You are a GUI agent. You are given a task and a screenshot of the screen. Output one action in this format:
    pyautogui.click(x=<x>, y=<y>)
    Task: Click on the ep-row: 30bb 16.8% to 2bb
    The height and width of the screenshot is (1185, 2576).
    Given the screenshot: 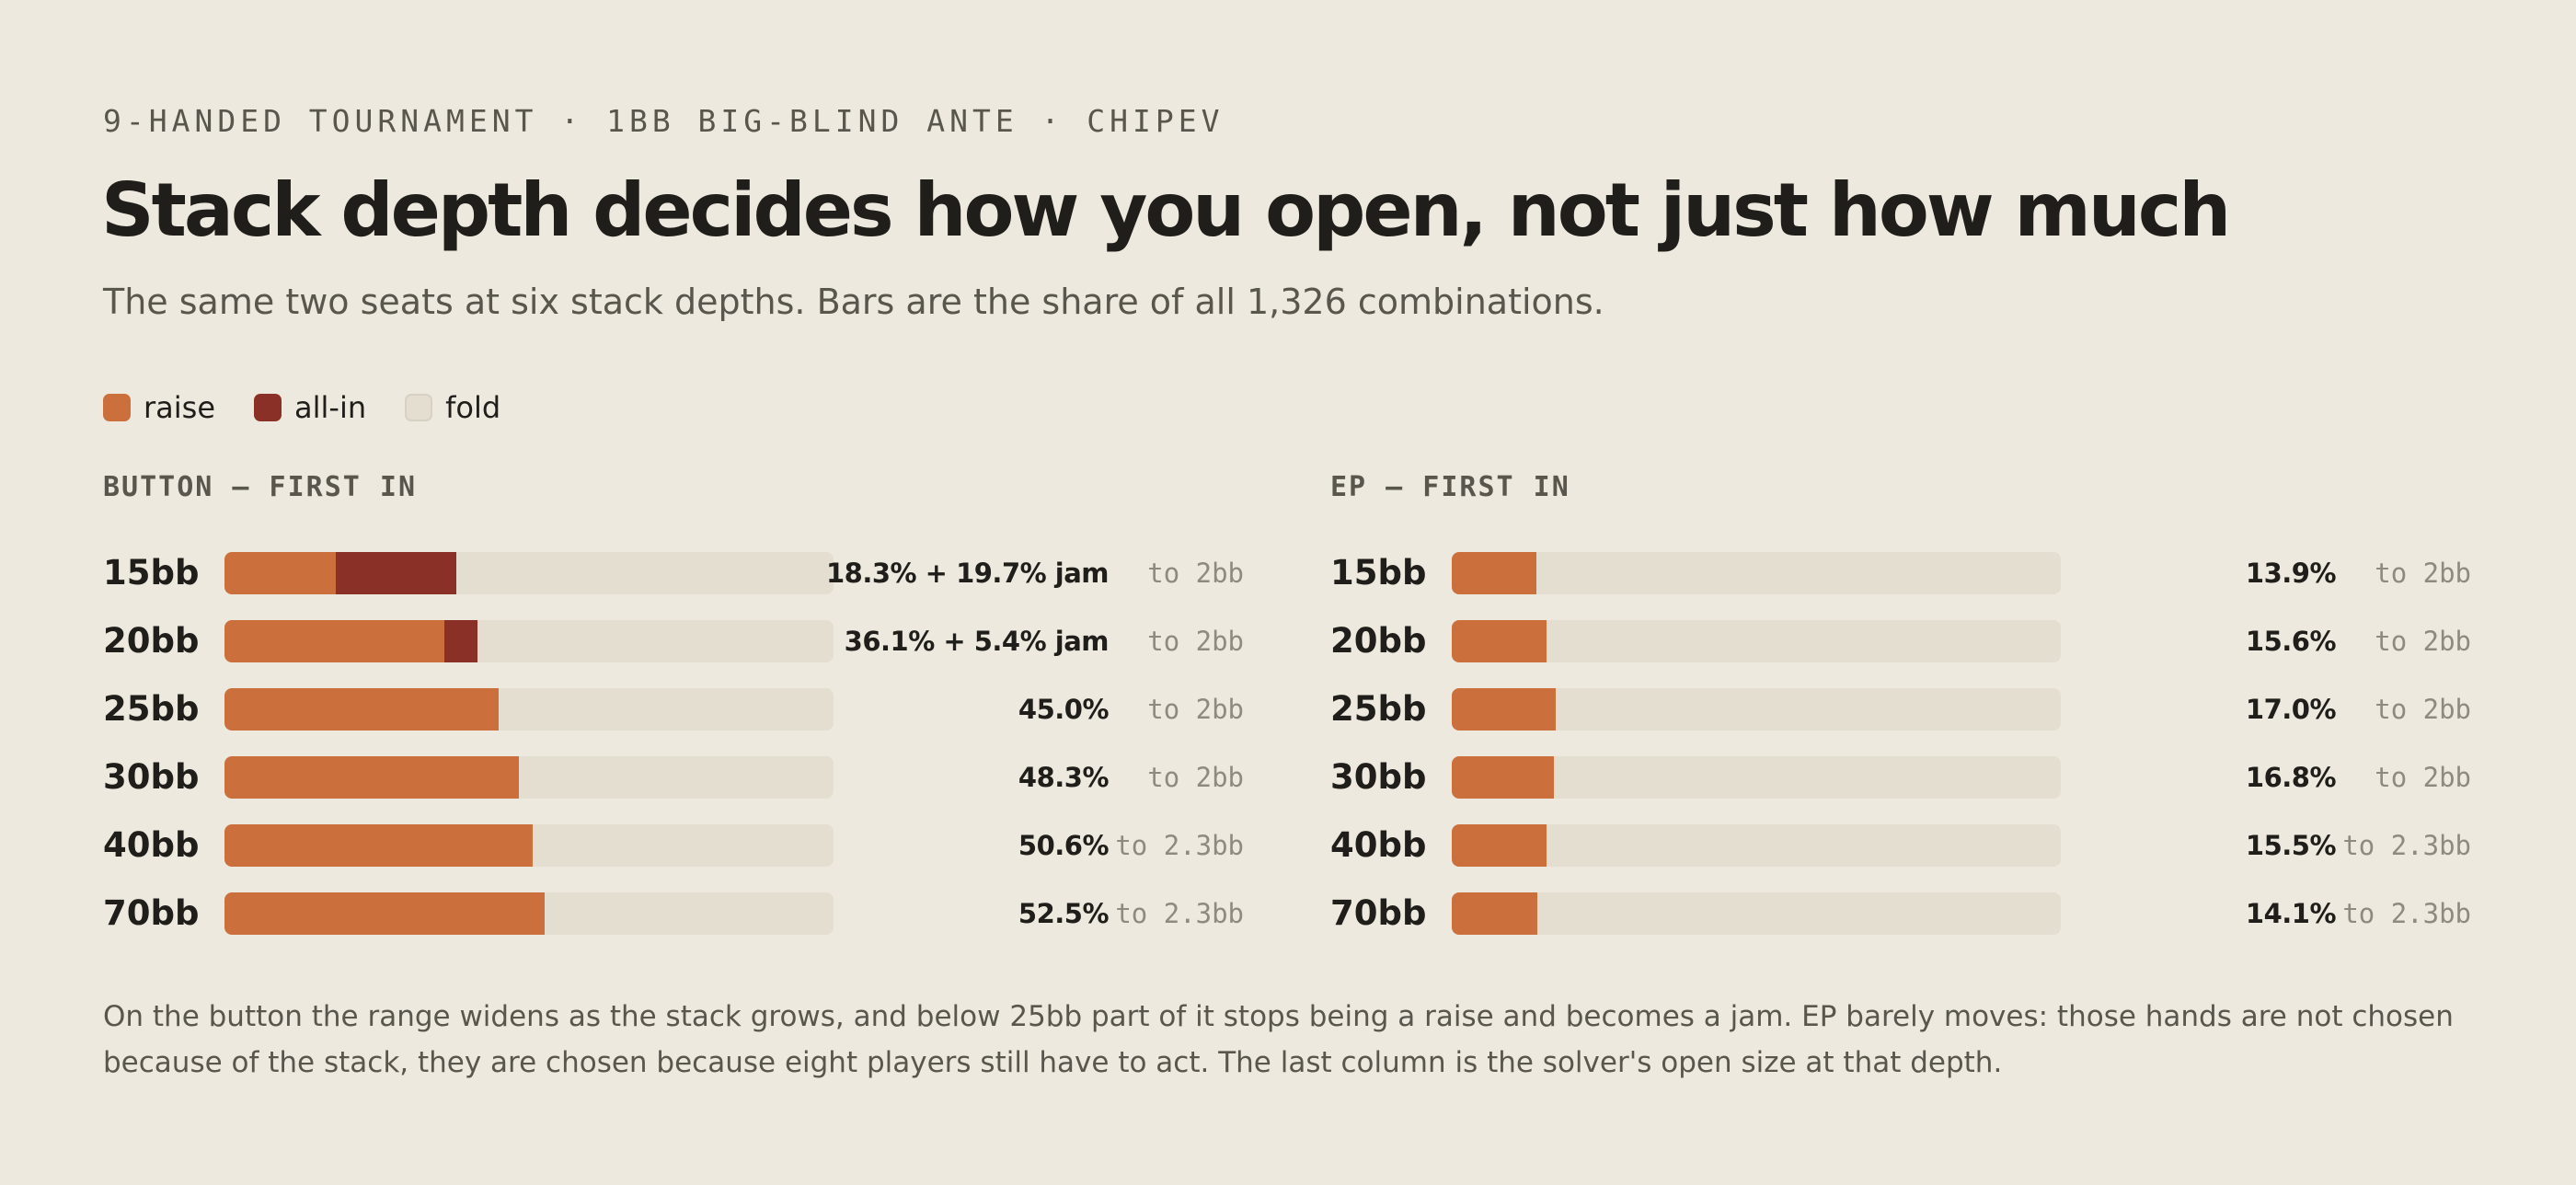 What is the action you would take?
    pyautogui.click(x=1901, y=777)
    